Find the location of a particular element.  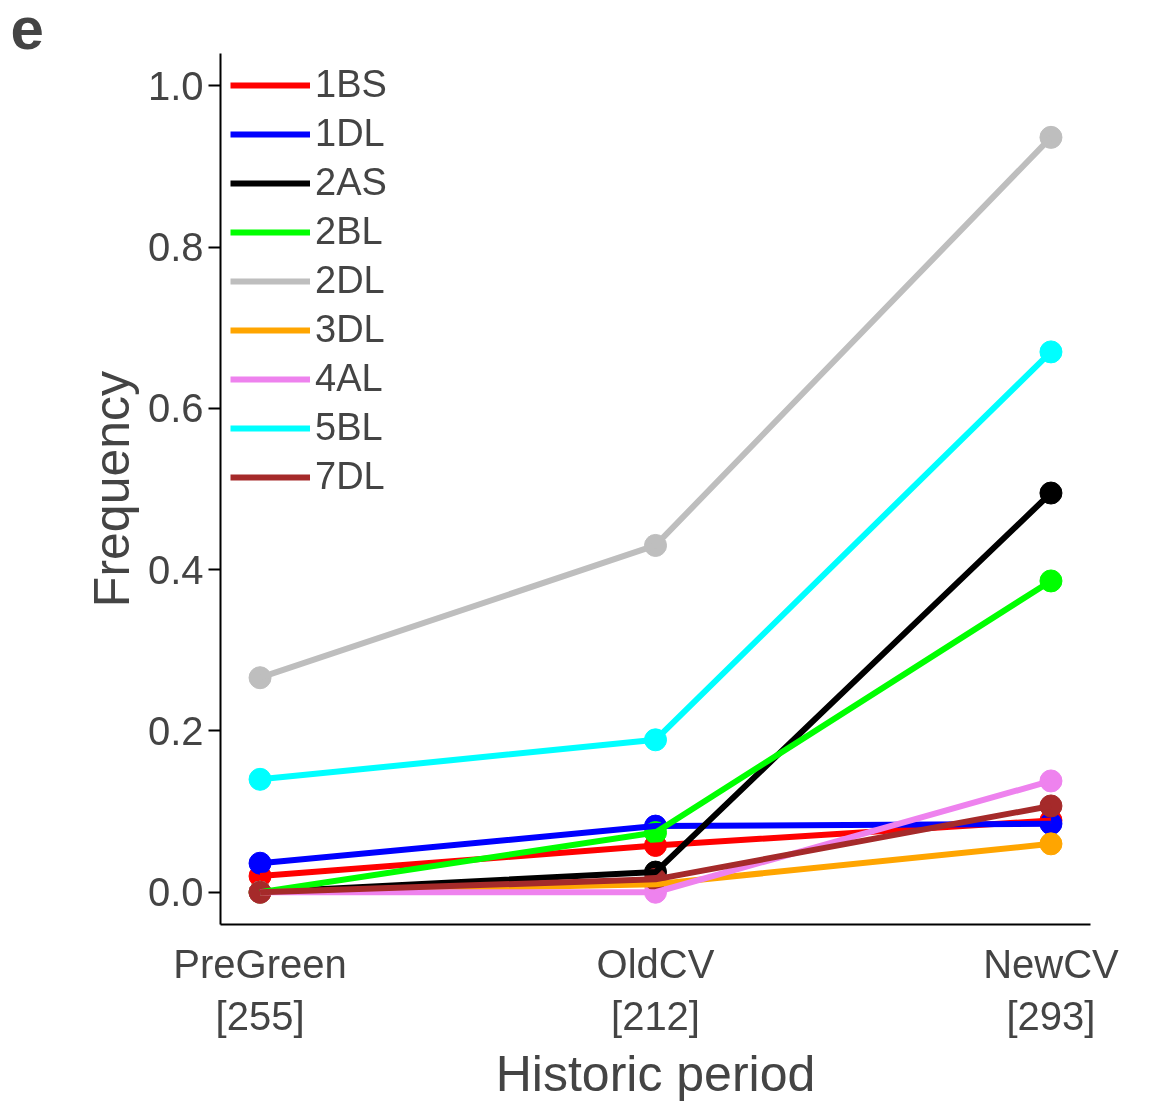

text: e is located at coordinates (27, 31).